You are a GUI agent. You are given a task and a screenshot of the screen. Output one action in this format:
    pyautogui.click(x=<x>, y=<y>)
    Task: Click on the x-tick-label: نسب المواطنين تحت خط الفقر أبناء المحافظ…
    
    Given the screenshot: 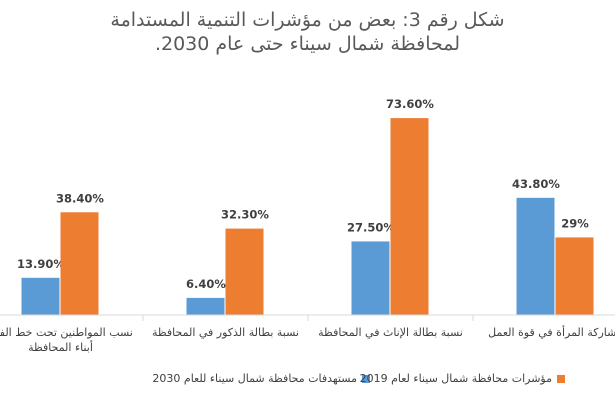 What is the action you would take?
    pyautogui.click(x=66, y=340)
    